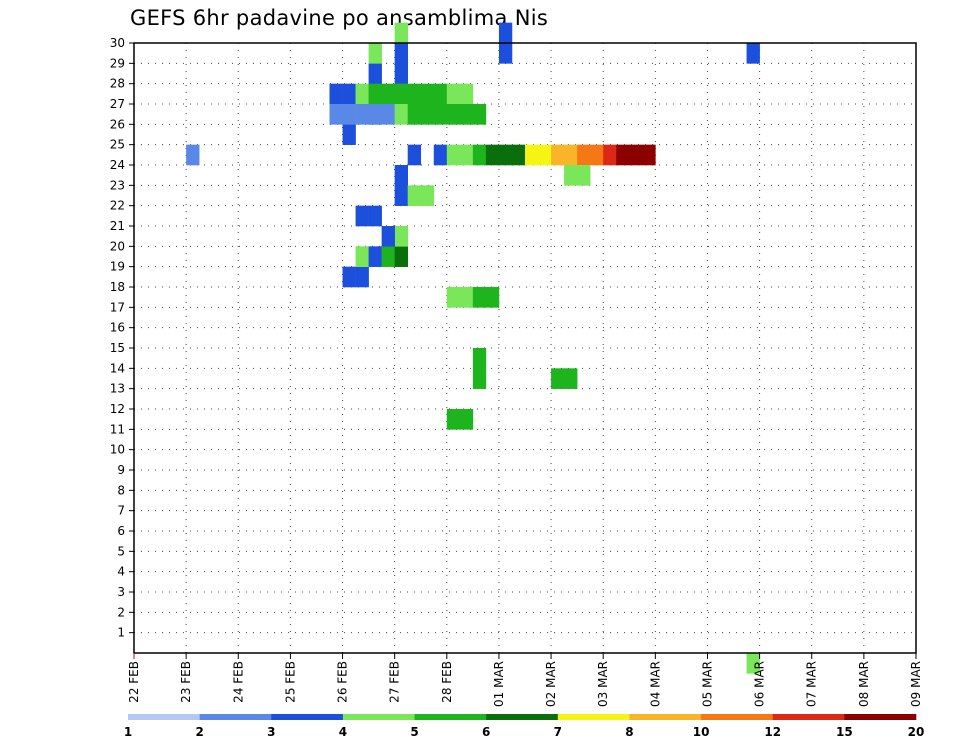 Image resolution: width=960 pixels, height=742 pixels. What do you see at coordinates (117, 206) in the screenshot?
I see `y-tick-label: 22` at bounding box center [117, 206].